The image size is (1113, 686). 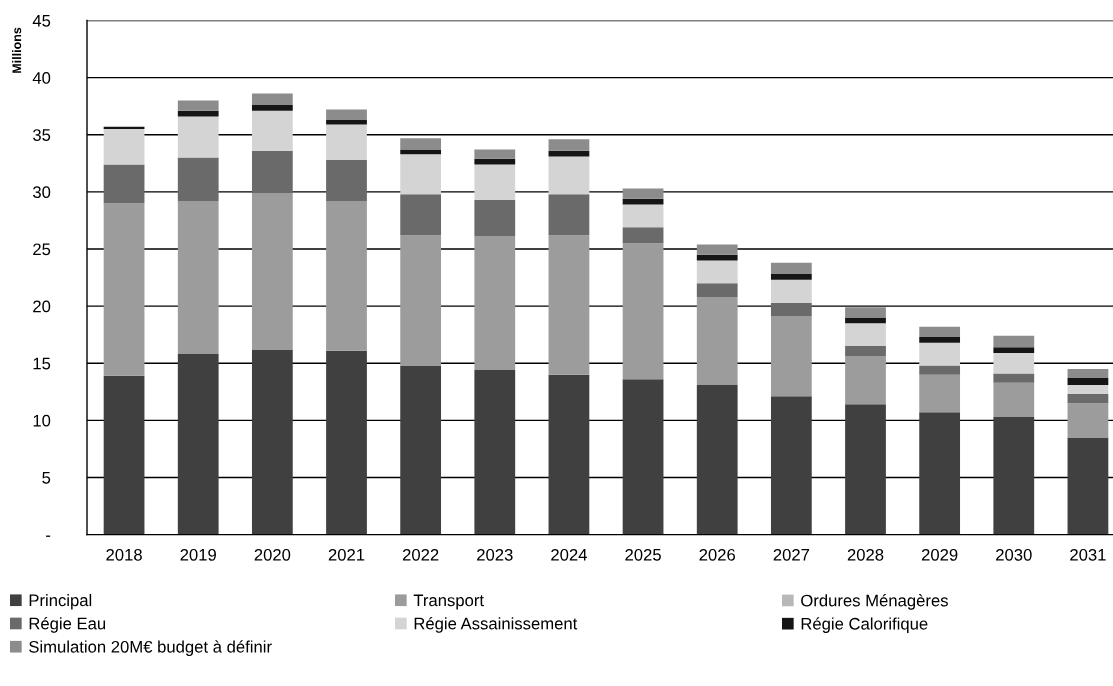 What do you see at coordinates (272, 554) in the screenshot?
I see `x-tick-label: 2020` at bounding box center [272, 554].